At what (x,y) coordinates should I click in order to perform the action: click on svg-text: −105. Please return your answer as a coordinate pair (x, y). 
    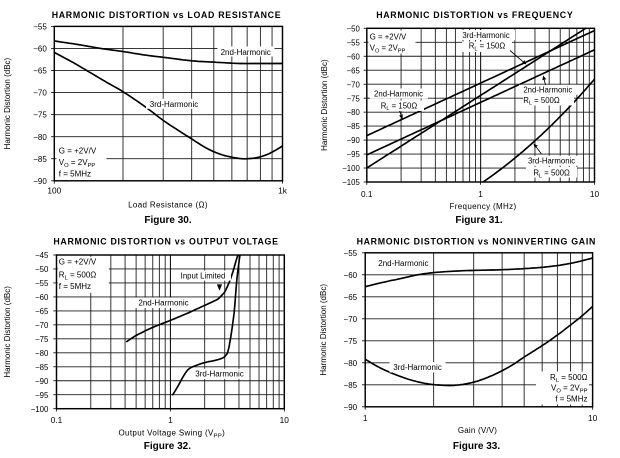
    Looking at the image, I should click on (351, 182).